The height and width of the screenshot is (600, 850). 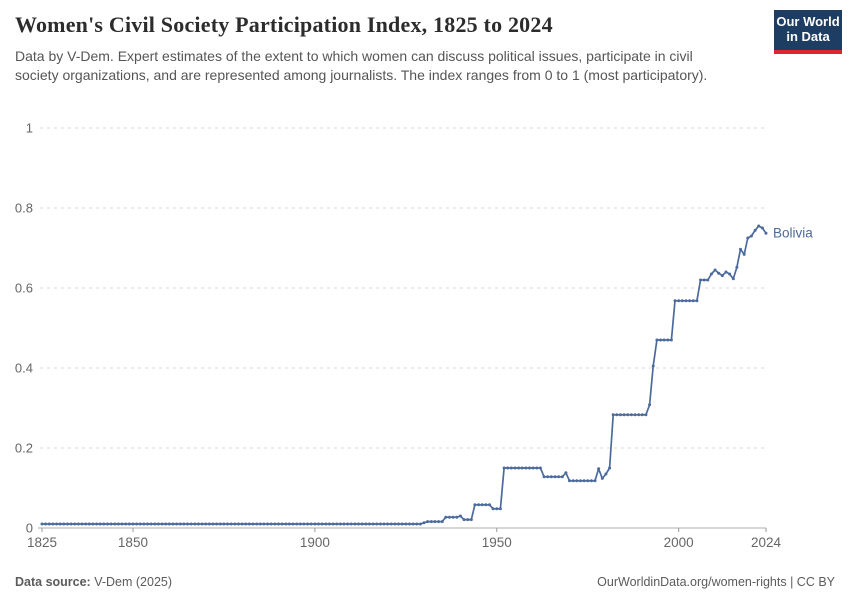 What do you see at coordinates (793, 233) in the screenshot?
I see `entity-label: Bolivia` at bounding box center [793, 233].